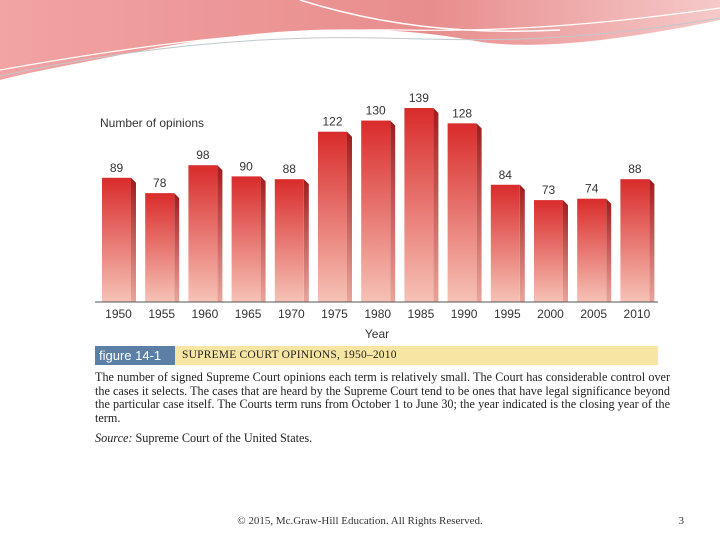  I want to click on bar-1990, so click(462, 213).